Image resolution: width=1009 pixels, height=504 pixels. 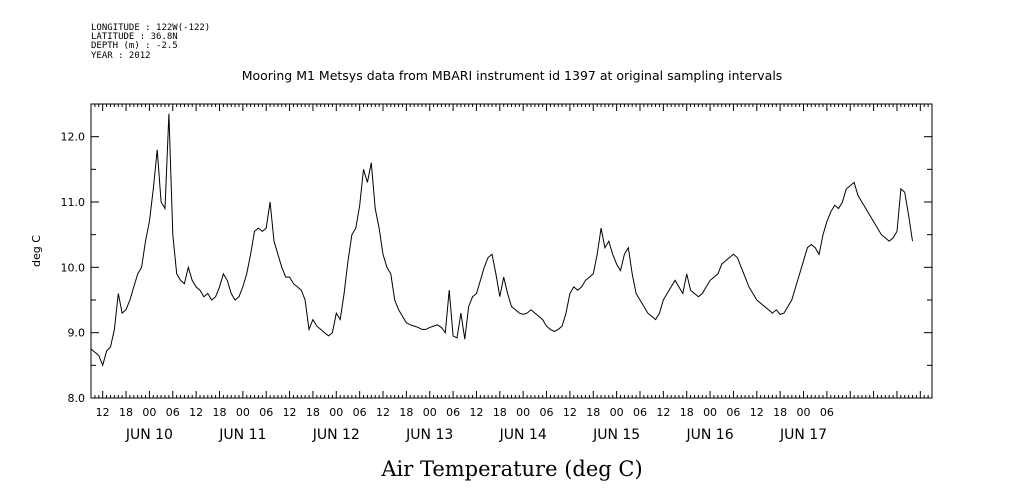 I want to click on x-day-label: JUN 11, so click(x=242, y=435).